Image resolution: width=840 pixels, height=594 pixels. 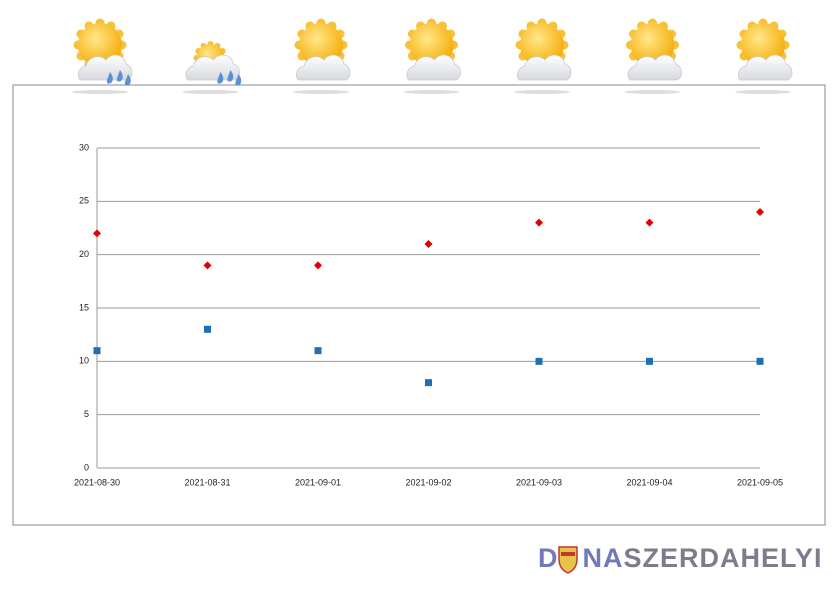 I want to click on x-tick-label: 2021-09-03, so click(x=539, y=482).